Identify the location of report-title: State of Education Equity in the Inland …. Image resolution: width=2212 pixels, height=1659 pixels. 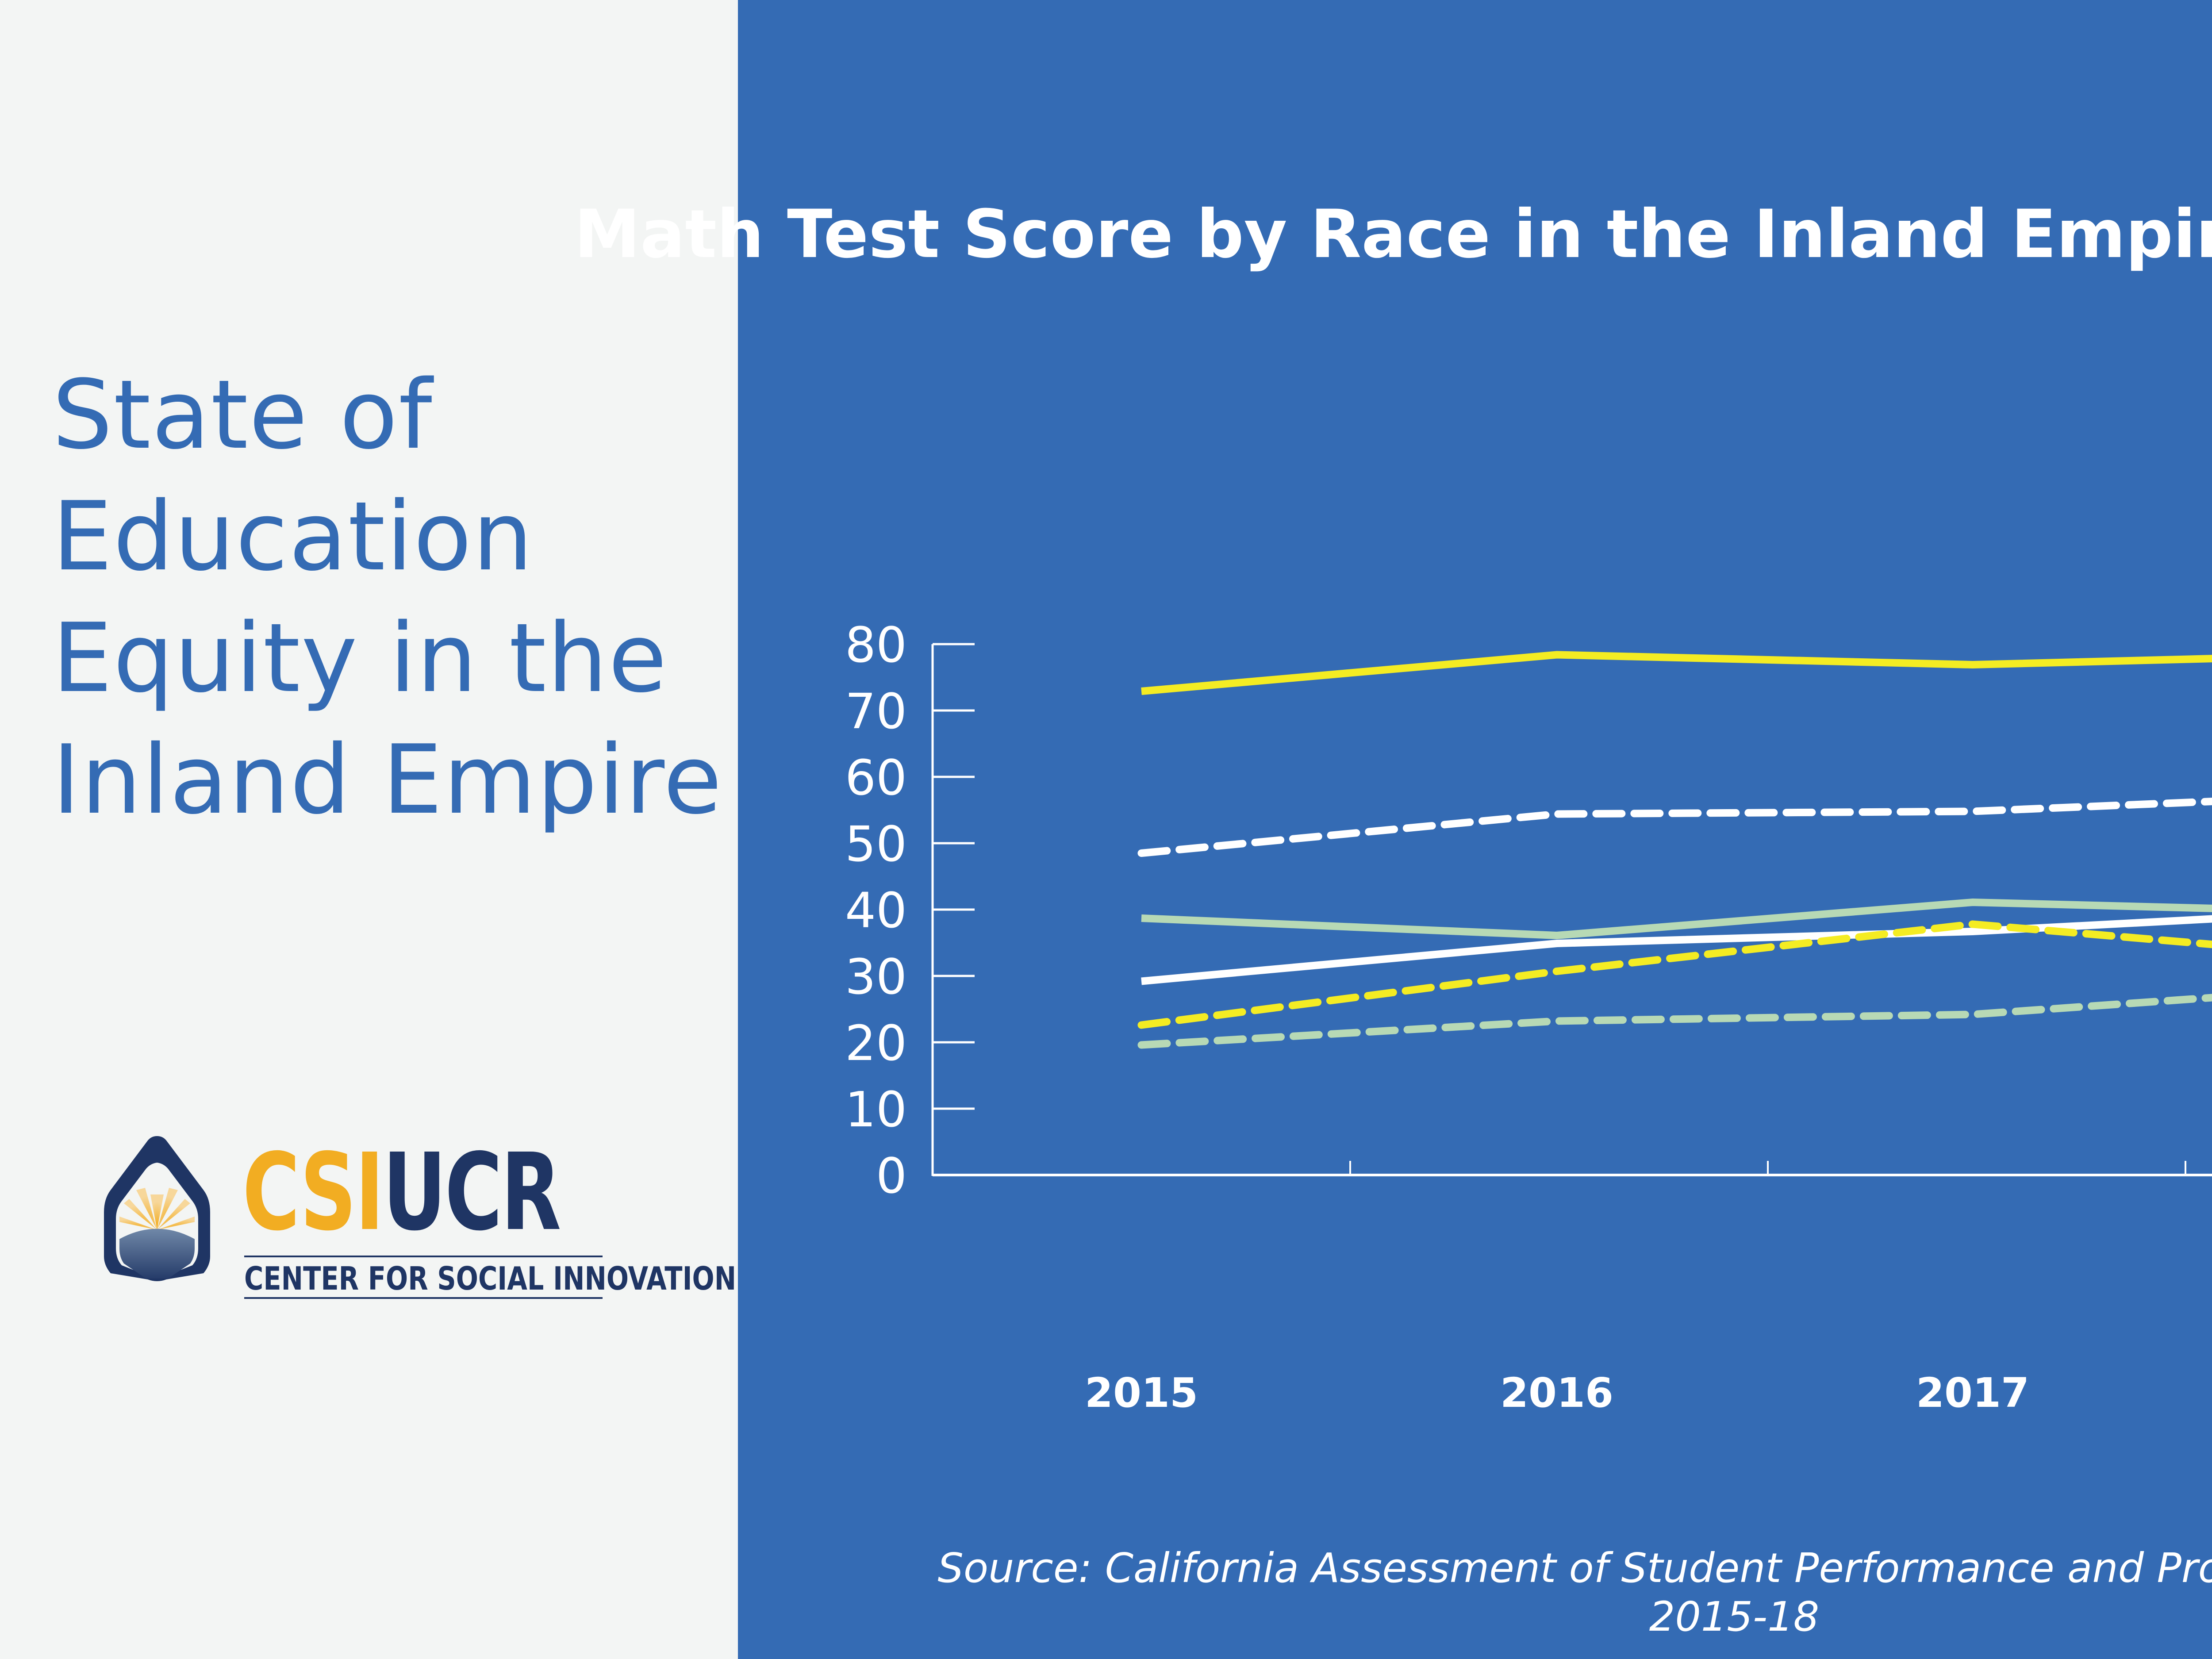
(389, 597).